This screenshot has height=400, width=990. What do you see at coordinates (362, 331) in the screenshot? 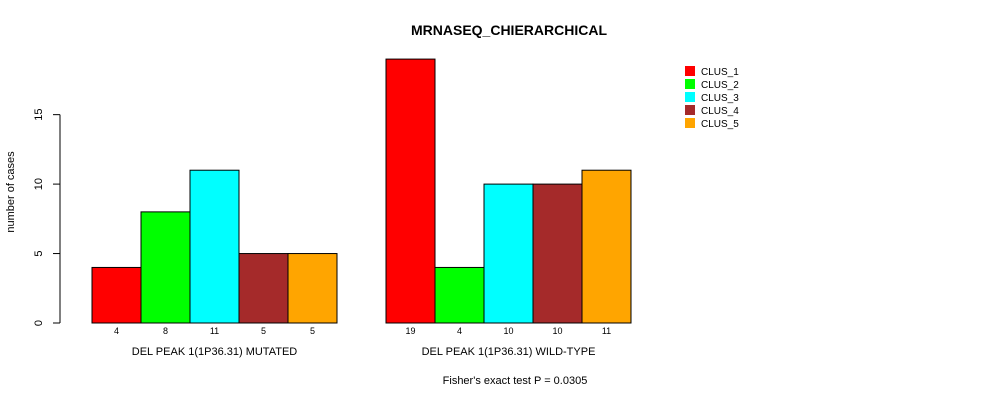
I see `bar-count-labels: 4 8 11 5 5 19 4 10 10 11` at bounding box center [362, 331].